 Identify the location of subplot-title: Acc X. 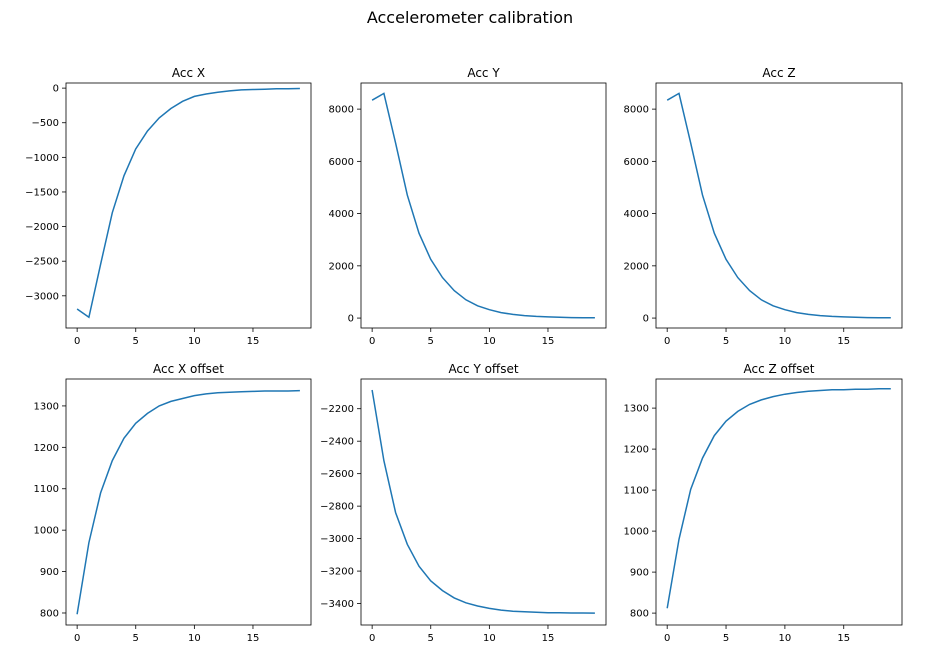
(188, 73).